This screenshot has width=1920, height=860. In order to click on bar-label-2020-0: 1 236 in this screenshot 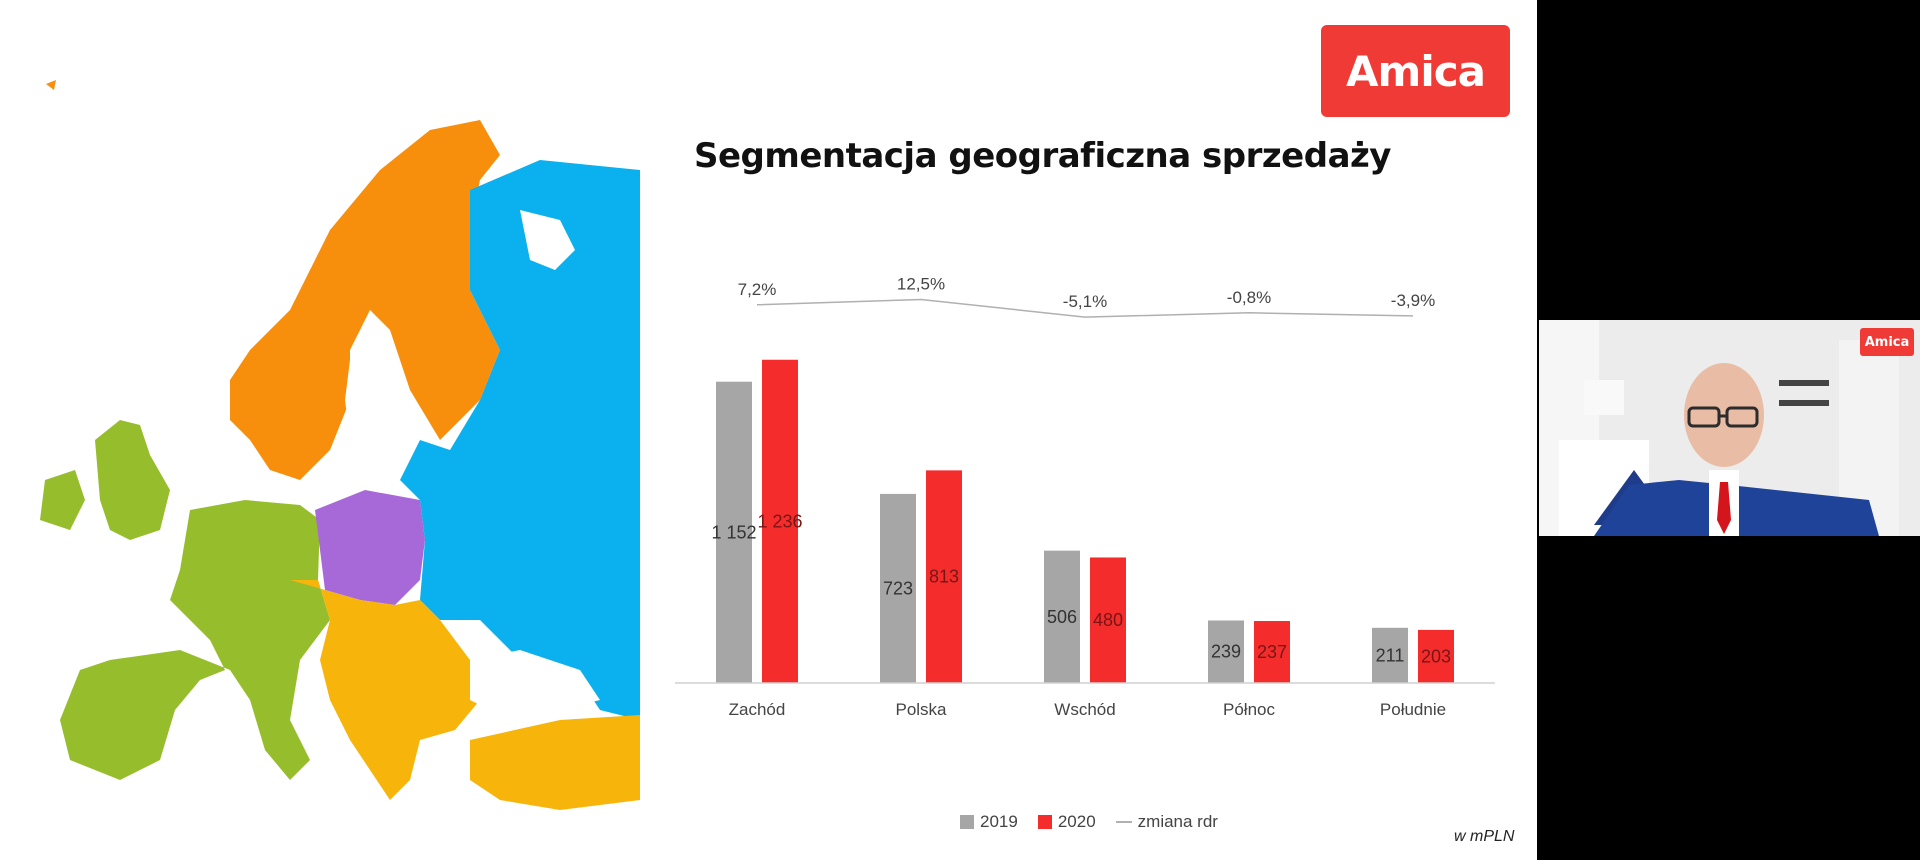, I will do `click(779, 521)`.